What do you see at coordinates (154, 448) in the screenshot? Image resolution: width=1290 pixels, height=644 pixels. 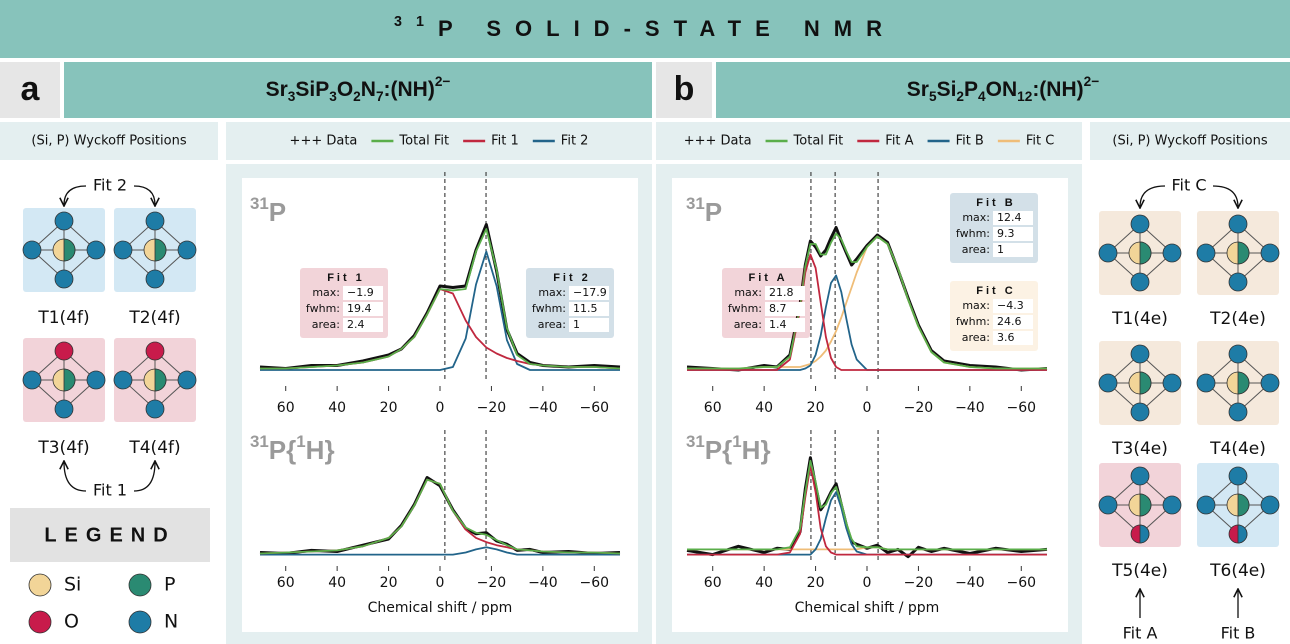 I see `site-label: T4(4f)` at bounding box center [154, 448].